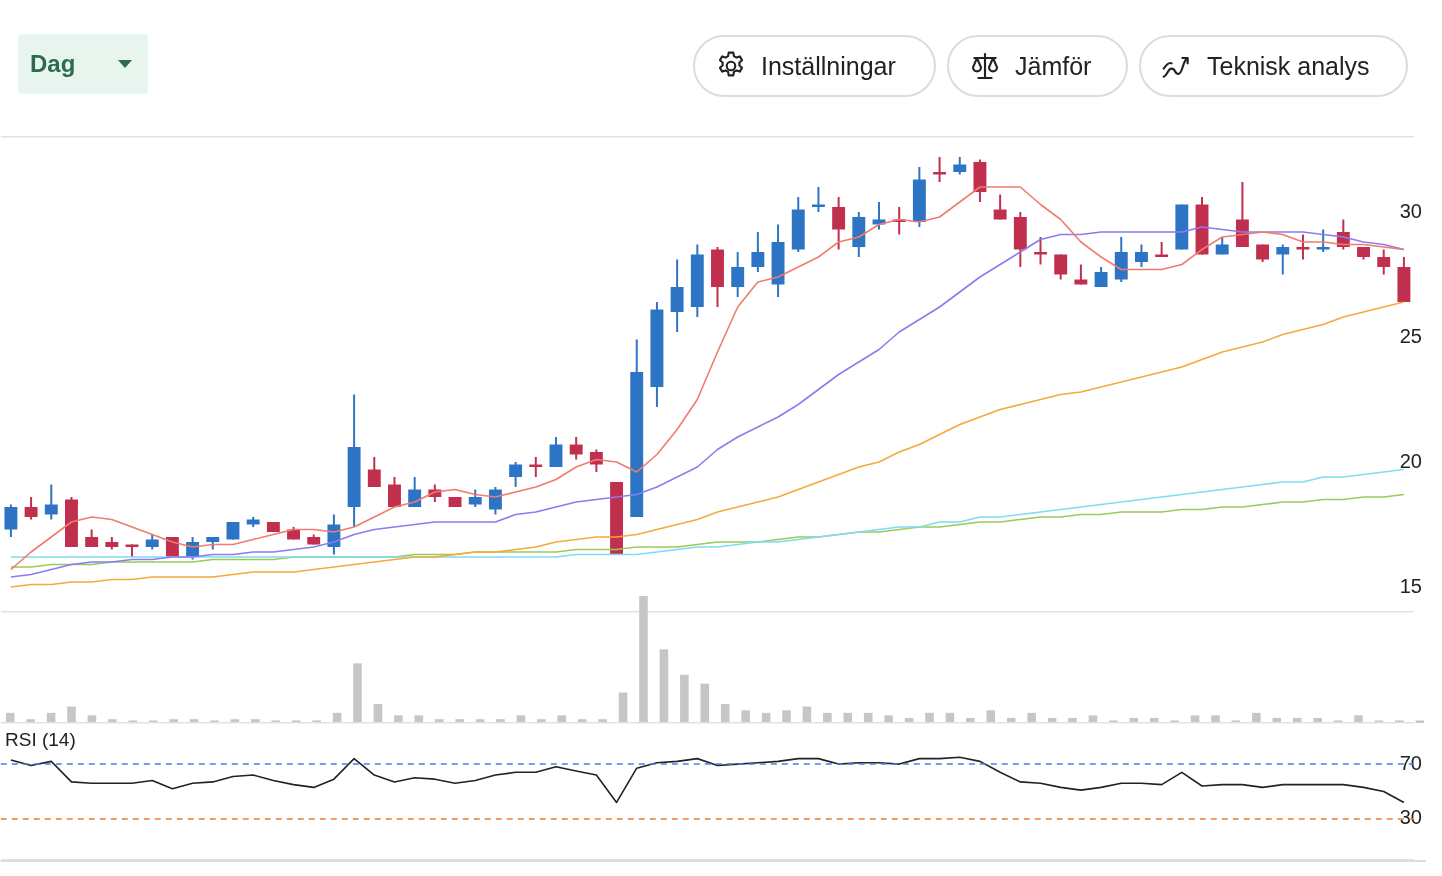 The width and height of the screenshot is (1442, 876). Describe the element at coordinates (1410, 585) in the screenshot. I see `y-tick-label: 15` at that location.